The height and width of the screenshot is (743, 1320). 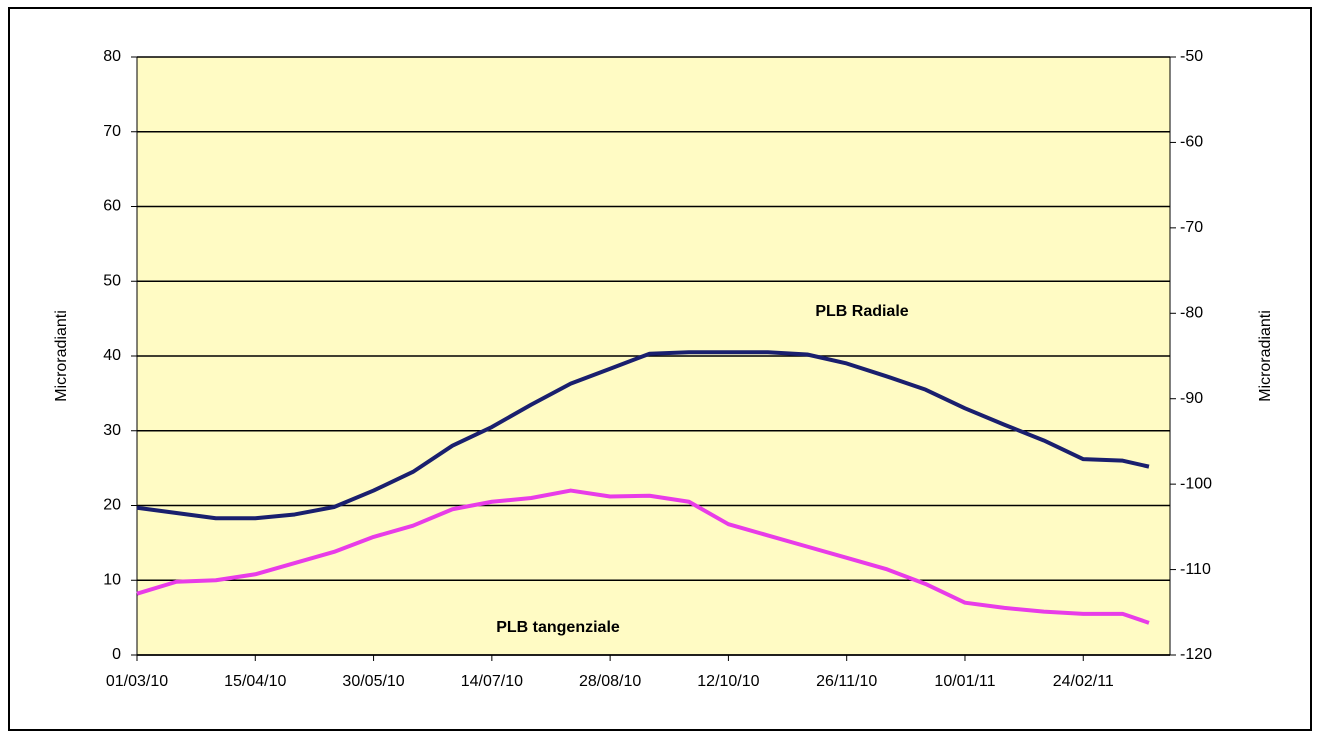 I want to click on annotation: PLB tangenziale, so click(x=558, y=627).